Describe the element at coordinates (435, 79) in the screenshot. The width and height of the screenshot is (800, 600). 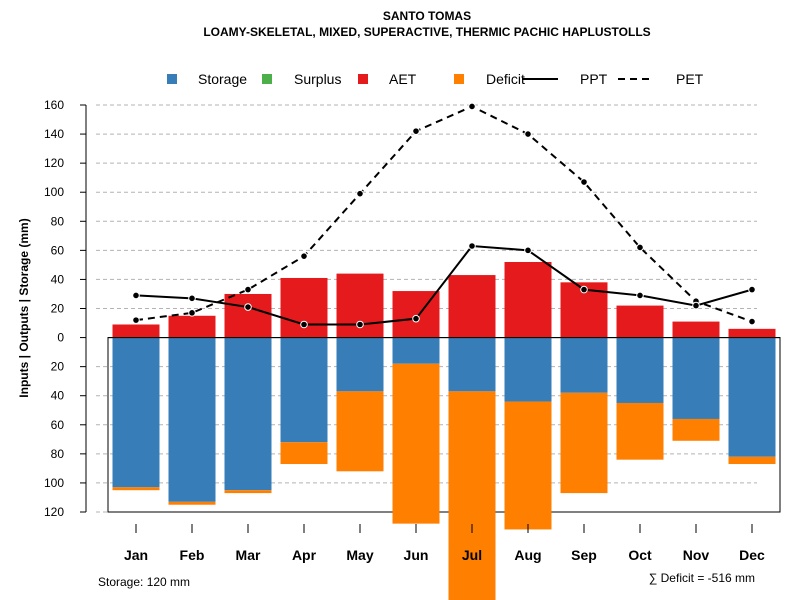
I see `legend: Storage Surplus AET Deficit PPT PET` at that location.